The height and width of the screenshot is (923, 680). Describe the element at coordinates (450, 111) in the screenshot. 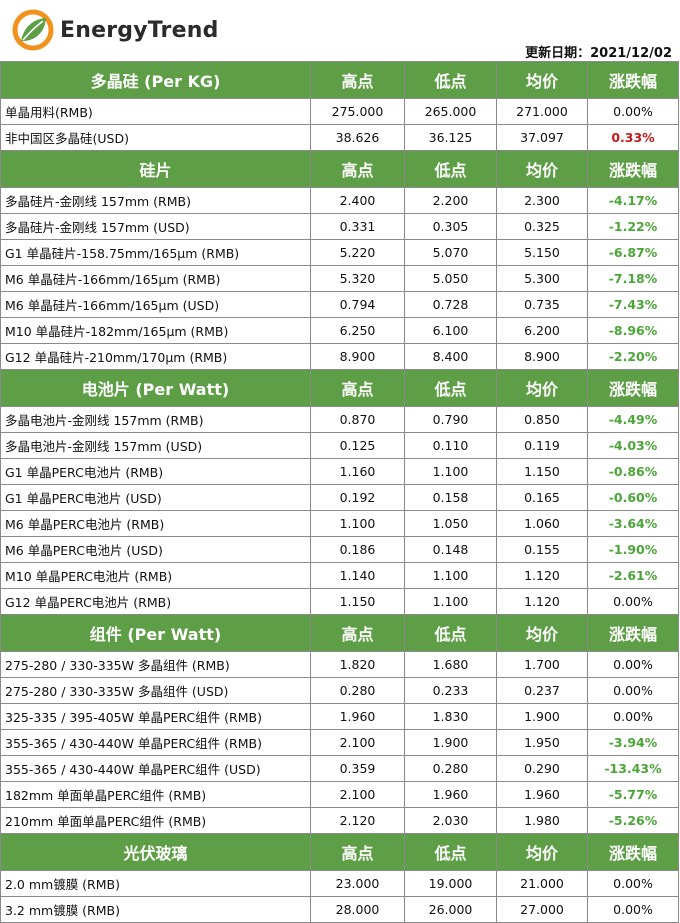

I see `low-price: 265.000` at that location.